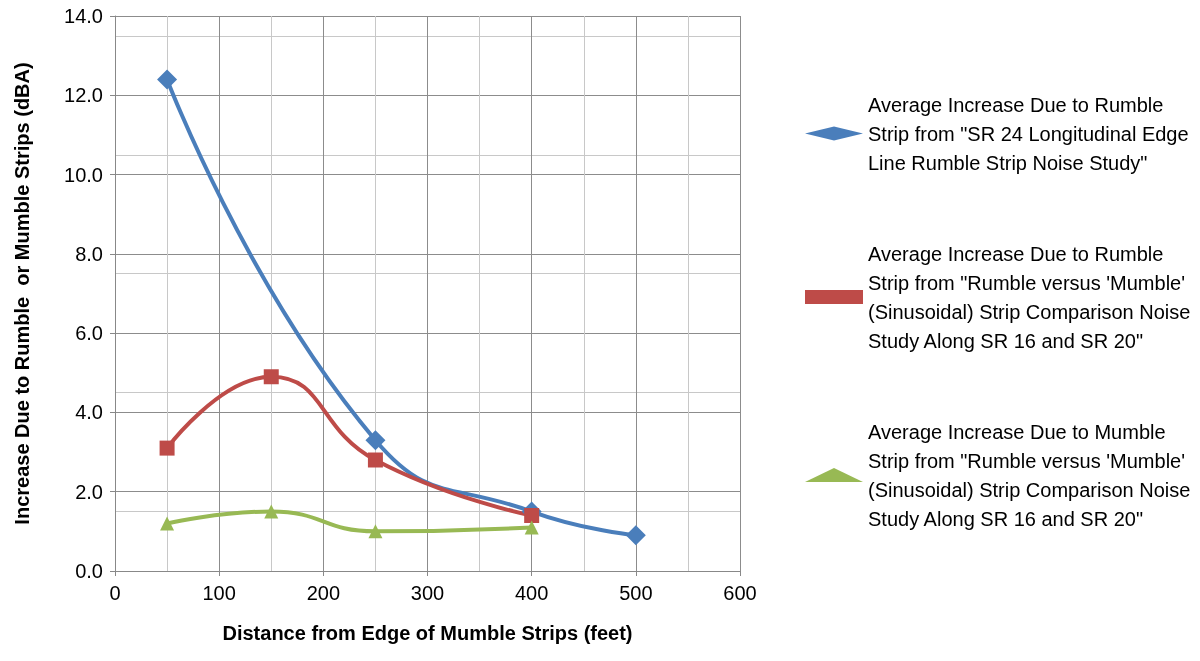 This screenshot has width=1200, height=661. Describe the element at coordinates (1032, 475) in the screenshot. I see `legend-label: Average Increase Due to Mumble Strip from "Rumble versus 'Mumble' (Sinusoidal) Strip Comparison Noise Study Along SR 16 and SR 20"` at that location.